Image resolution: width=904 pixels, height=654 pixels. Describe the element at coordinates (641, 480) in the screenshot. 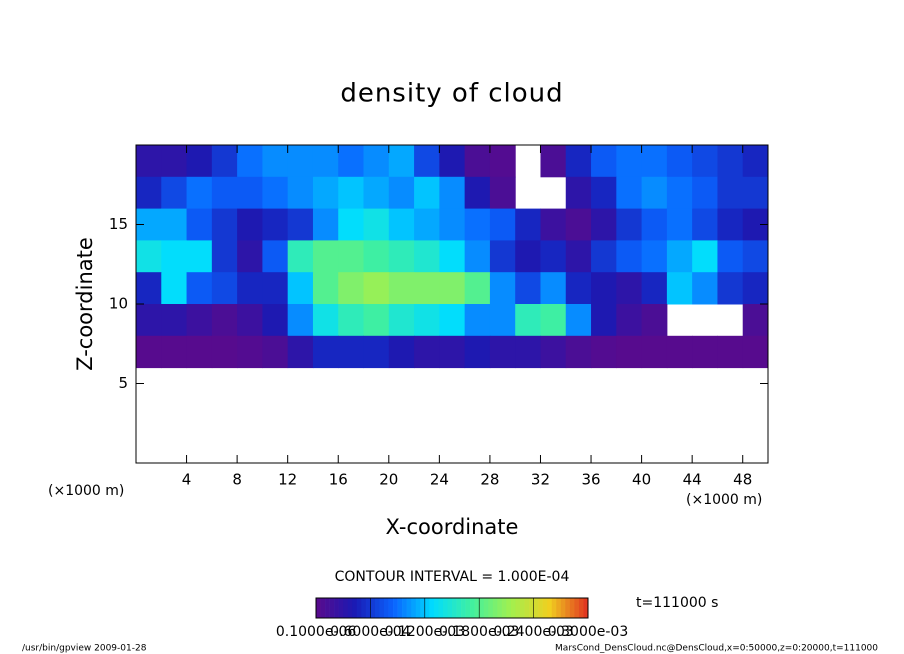

I see `x-tick-label: 40` at that location.